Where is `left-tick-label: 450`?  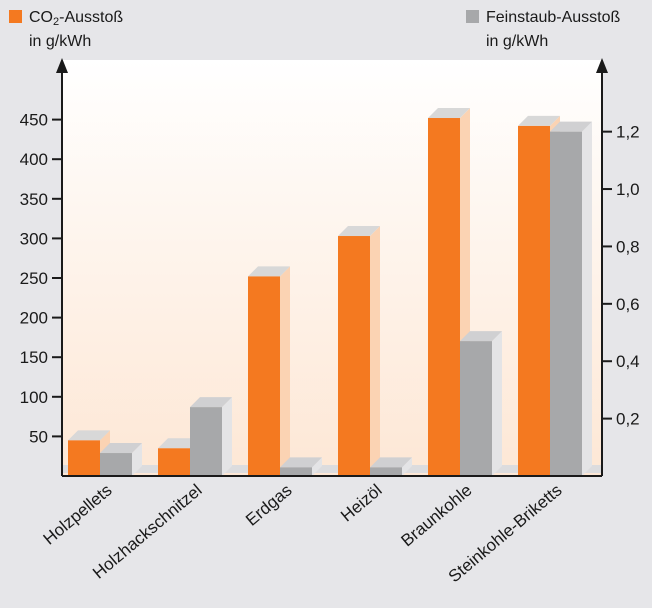
left-tick-label: 450 is located at coordinates (34, 120).